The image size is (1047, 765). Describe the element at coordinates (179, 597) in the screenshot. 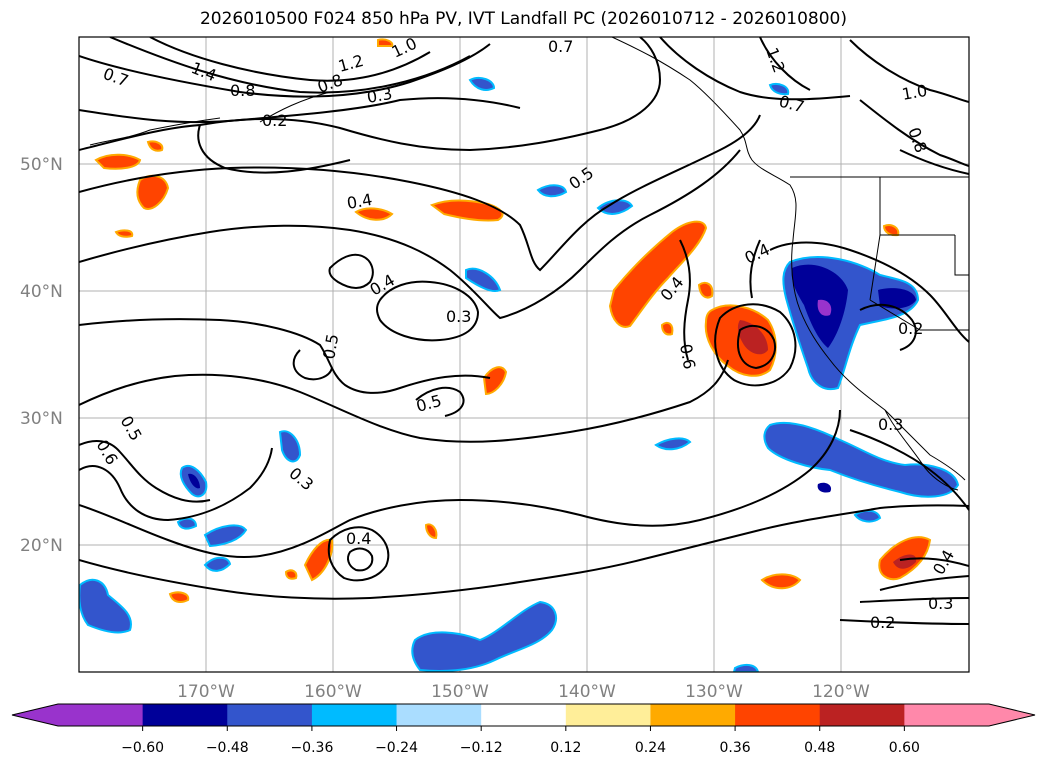

I see `pos-anomaly-c8` at that location.